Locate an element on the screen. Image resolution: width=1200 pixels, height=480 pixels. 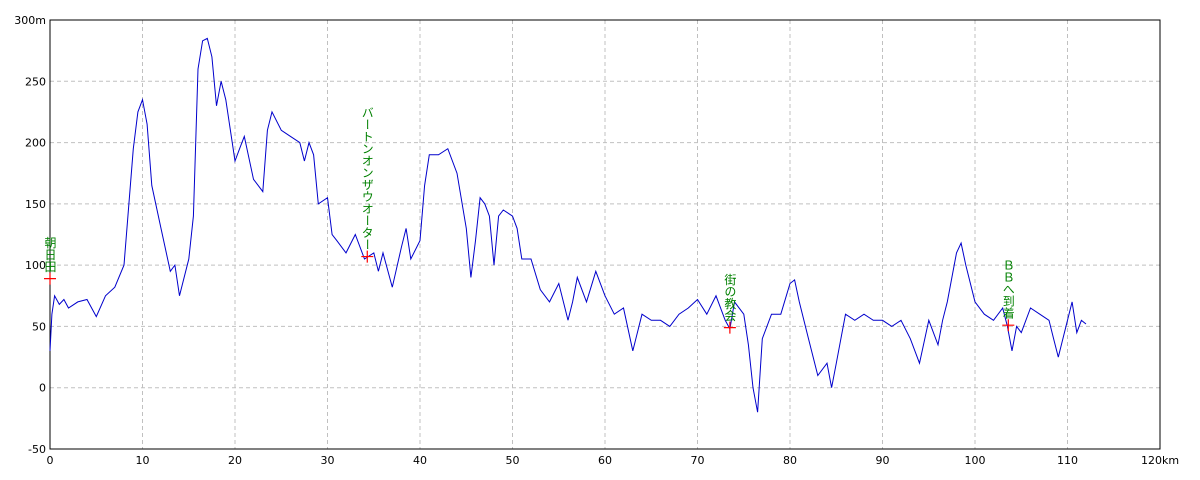
annotation-text: バートンオンザウオーター is located at coordinates (367, 179).